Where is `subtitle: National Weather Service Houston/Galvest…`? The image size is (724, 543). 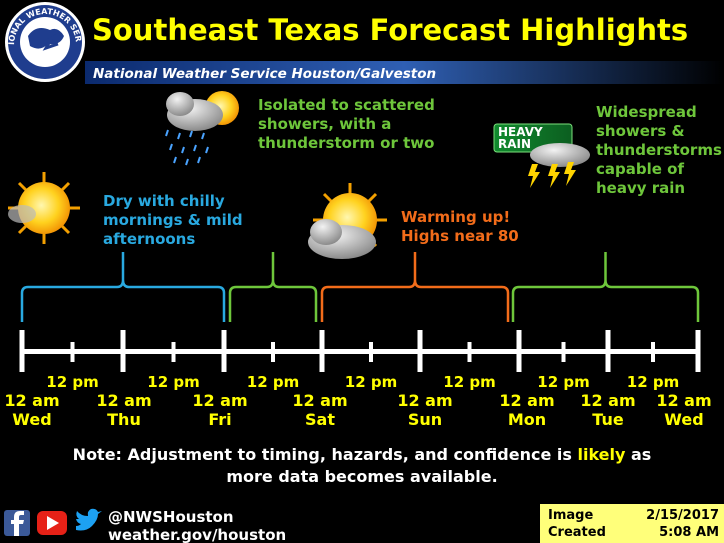 subtitle: National Weather Service Houston/Galvest… is located at coordinates (264, 74).